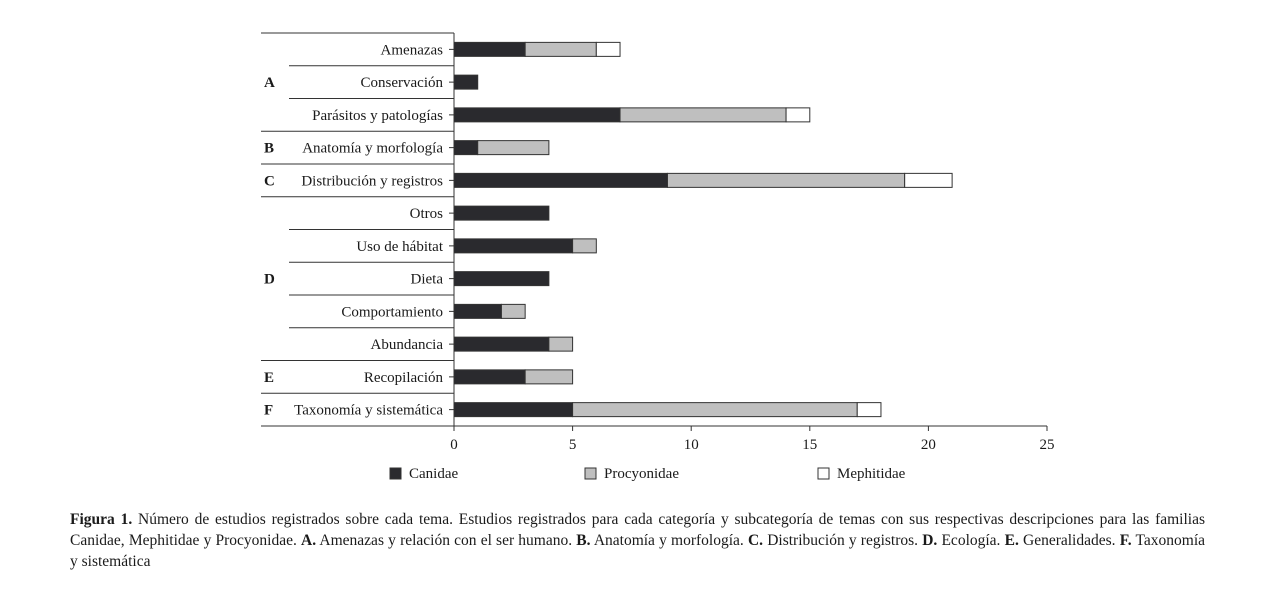 The width and height of the screenshot is (1264, 593). Describe the element at coordinates (1011, 540) in the screenshot. I see `caption-key-e: E.` at that location.